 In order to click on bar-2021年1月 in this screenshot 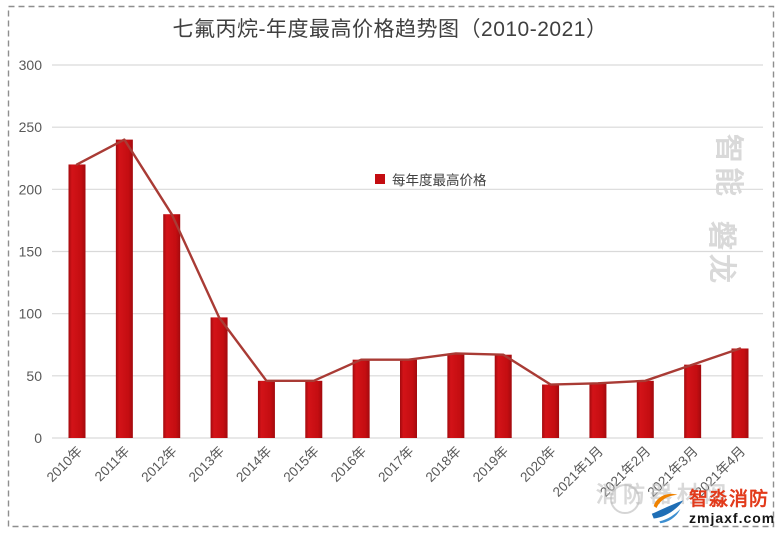, I will do `click(598, 410)`.